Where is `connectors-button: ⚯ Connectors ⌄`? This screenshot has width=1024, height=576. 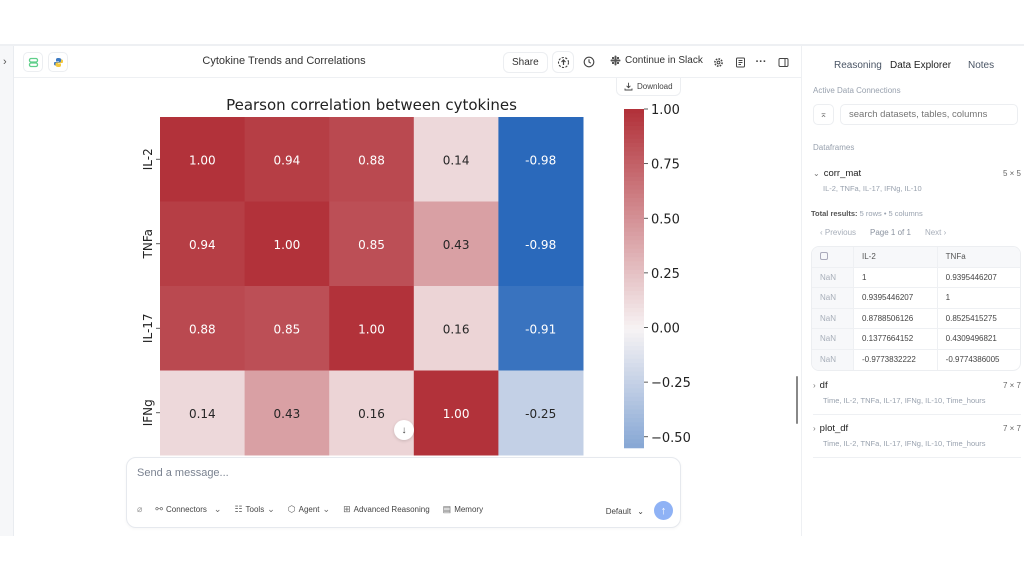 connectors-button: ⚯ Connectors ⌄ is located at coordinates (188, 509).